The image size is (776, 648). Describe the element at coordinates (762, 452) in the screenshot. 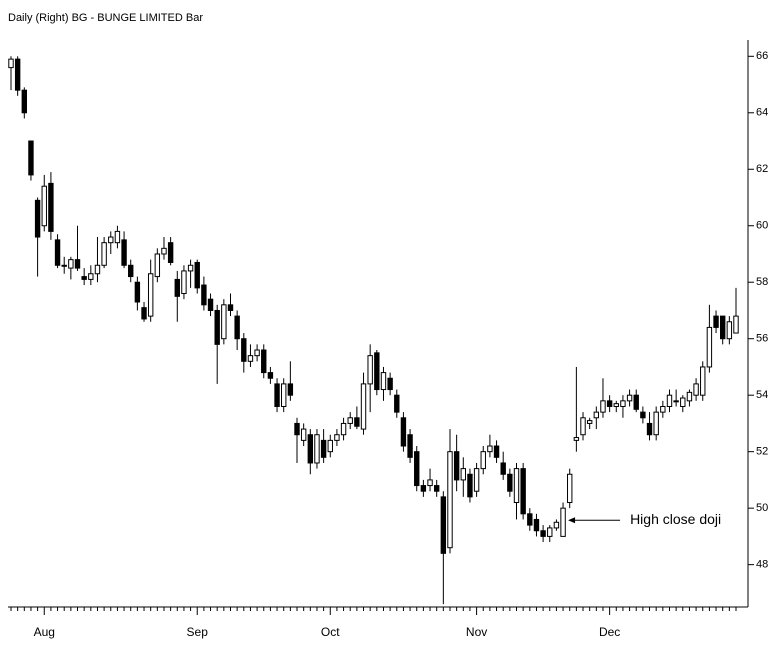

I see `y-tick-label: 52` at that location.